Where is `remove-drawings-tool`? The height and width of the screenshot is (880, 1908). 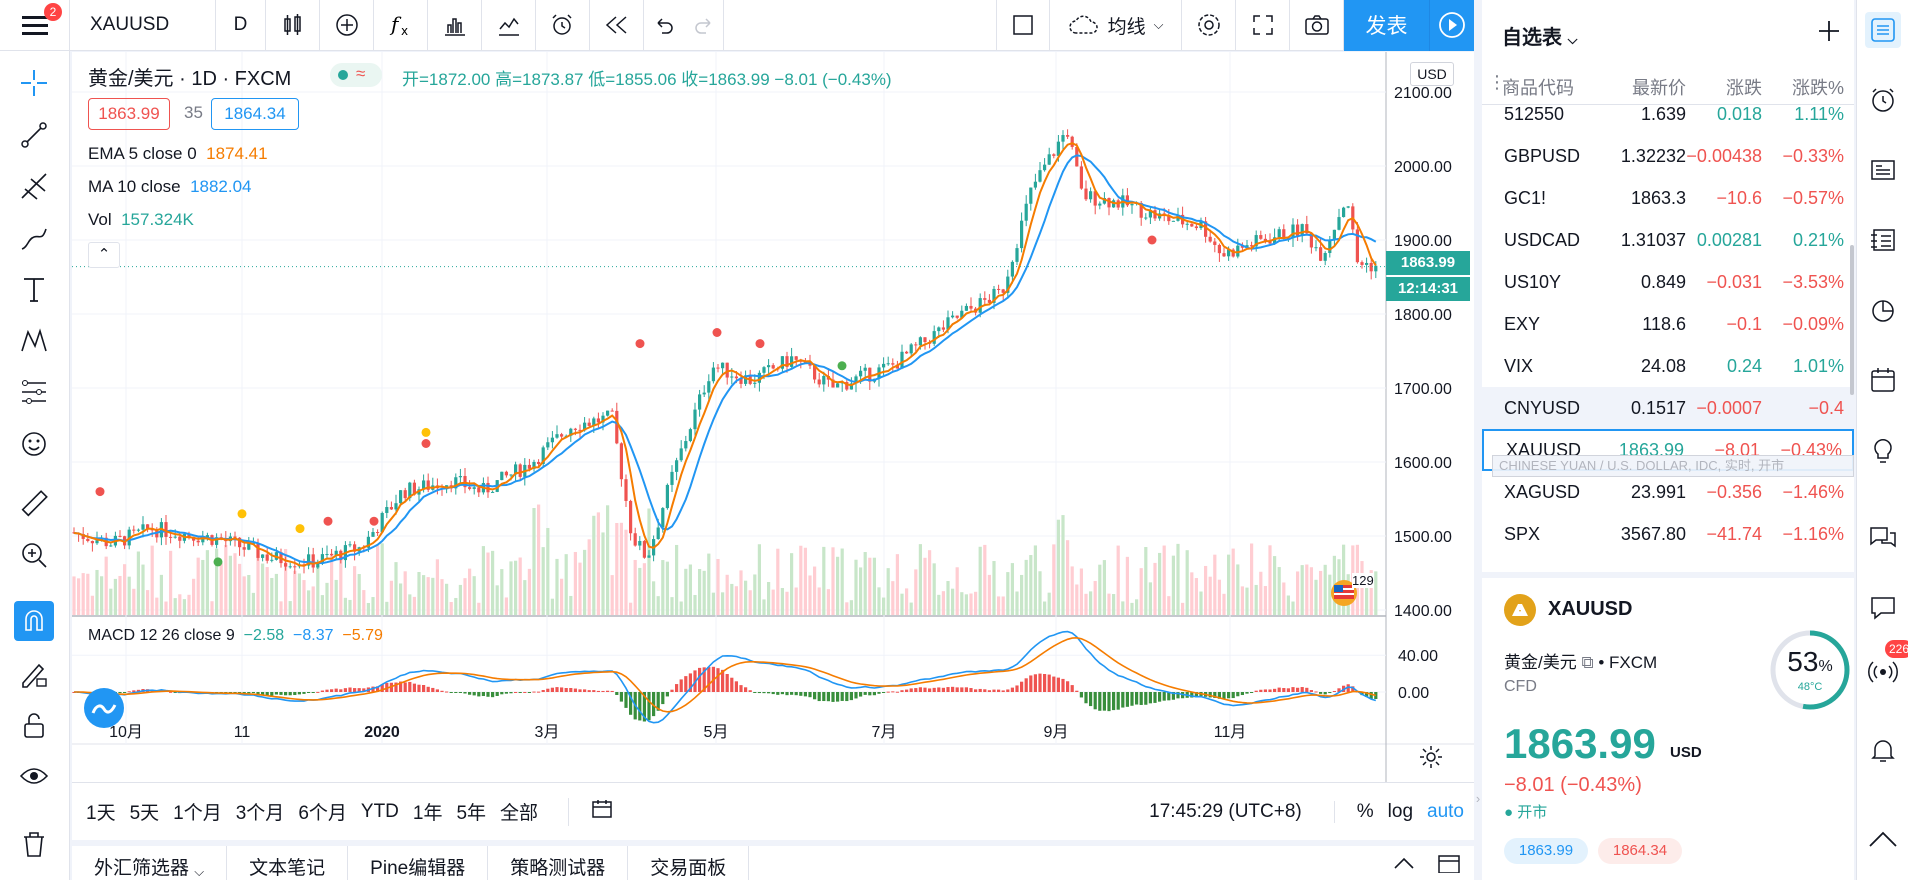
remove-drawings-tool is located at coordinates (34, 844).